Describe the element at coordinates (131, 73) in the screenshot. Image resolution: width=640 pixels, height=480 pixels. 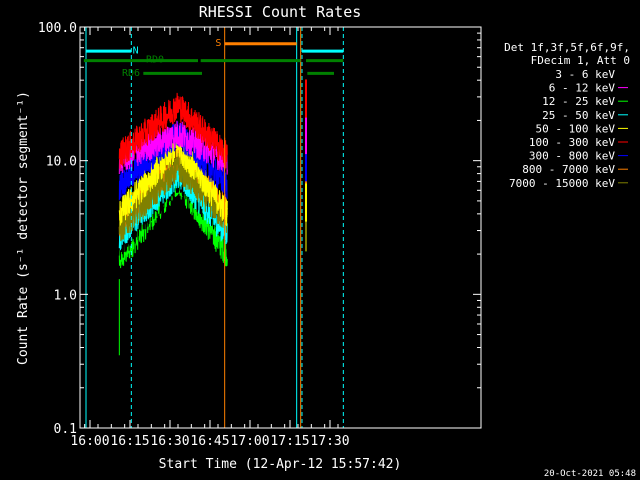
I see `annotation-label: RD6` at that location.